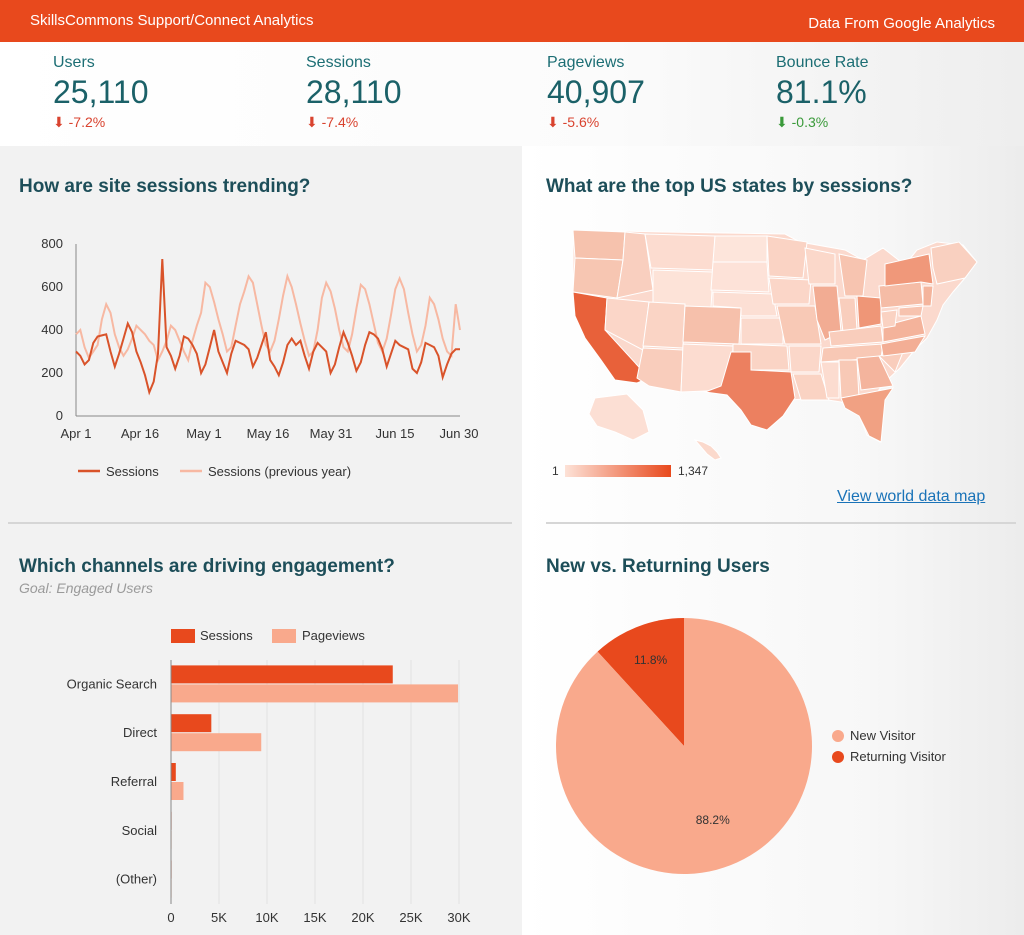 Image resolution: width=1024 pixels, height=935 pixels. Describe the element at coordinates (140, 830) in the screenshot. I see `category-label: Social` at that location.